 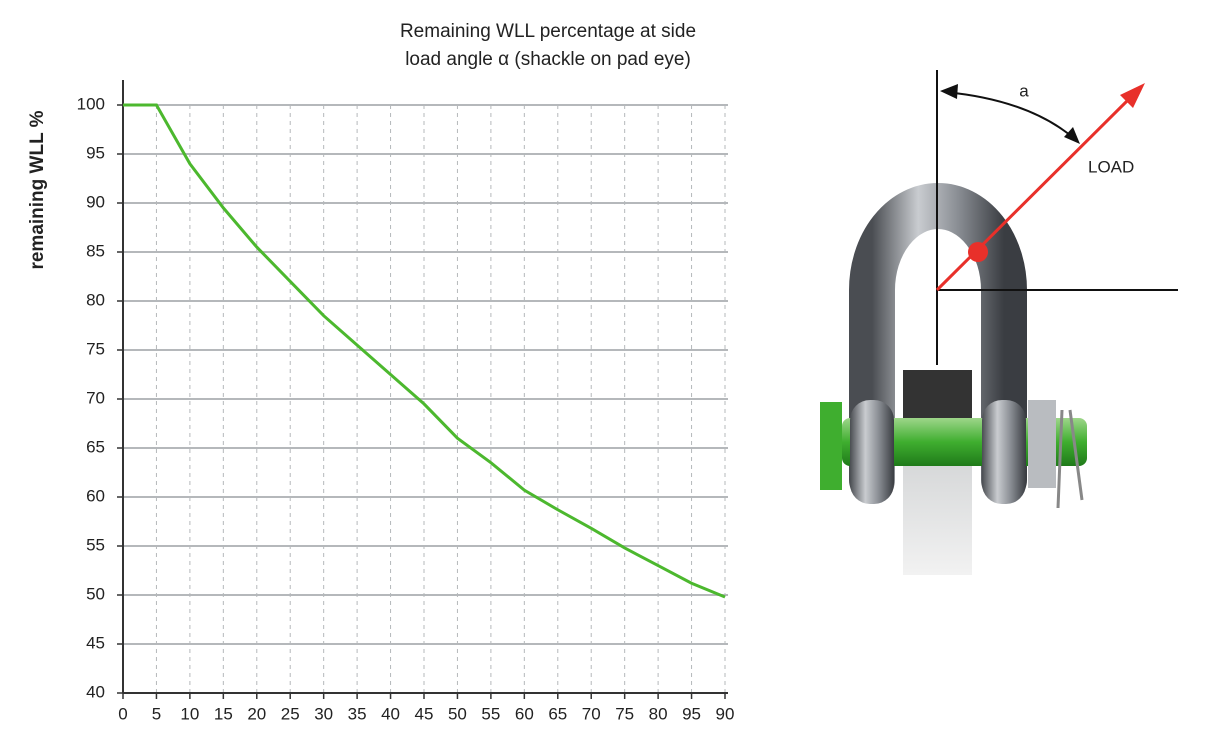 What do you see at coordinates (390, 713) in the screenshot?
I see `x-tick-label: 40` at bounding box center [390, 713].